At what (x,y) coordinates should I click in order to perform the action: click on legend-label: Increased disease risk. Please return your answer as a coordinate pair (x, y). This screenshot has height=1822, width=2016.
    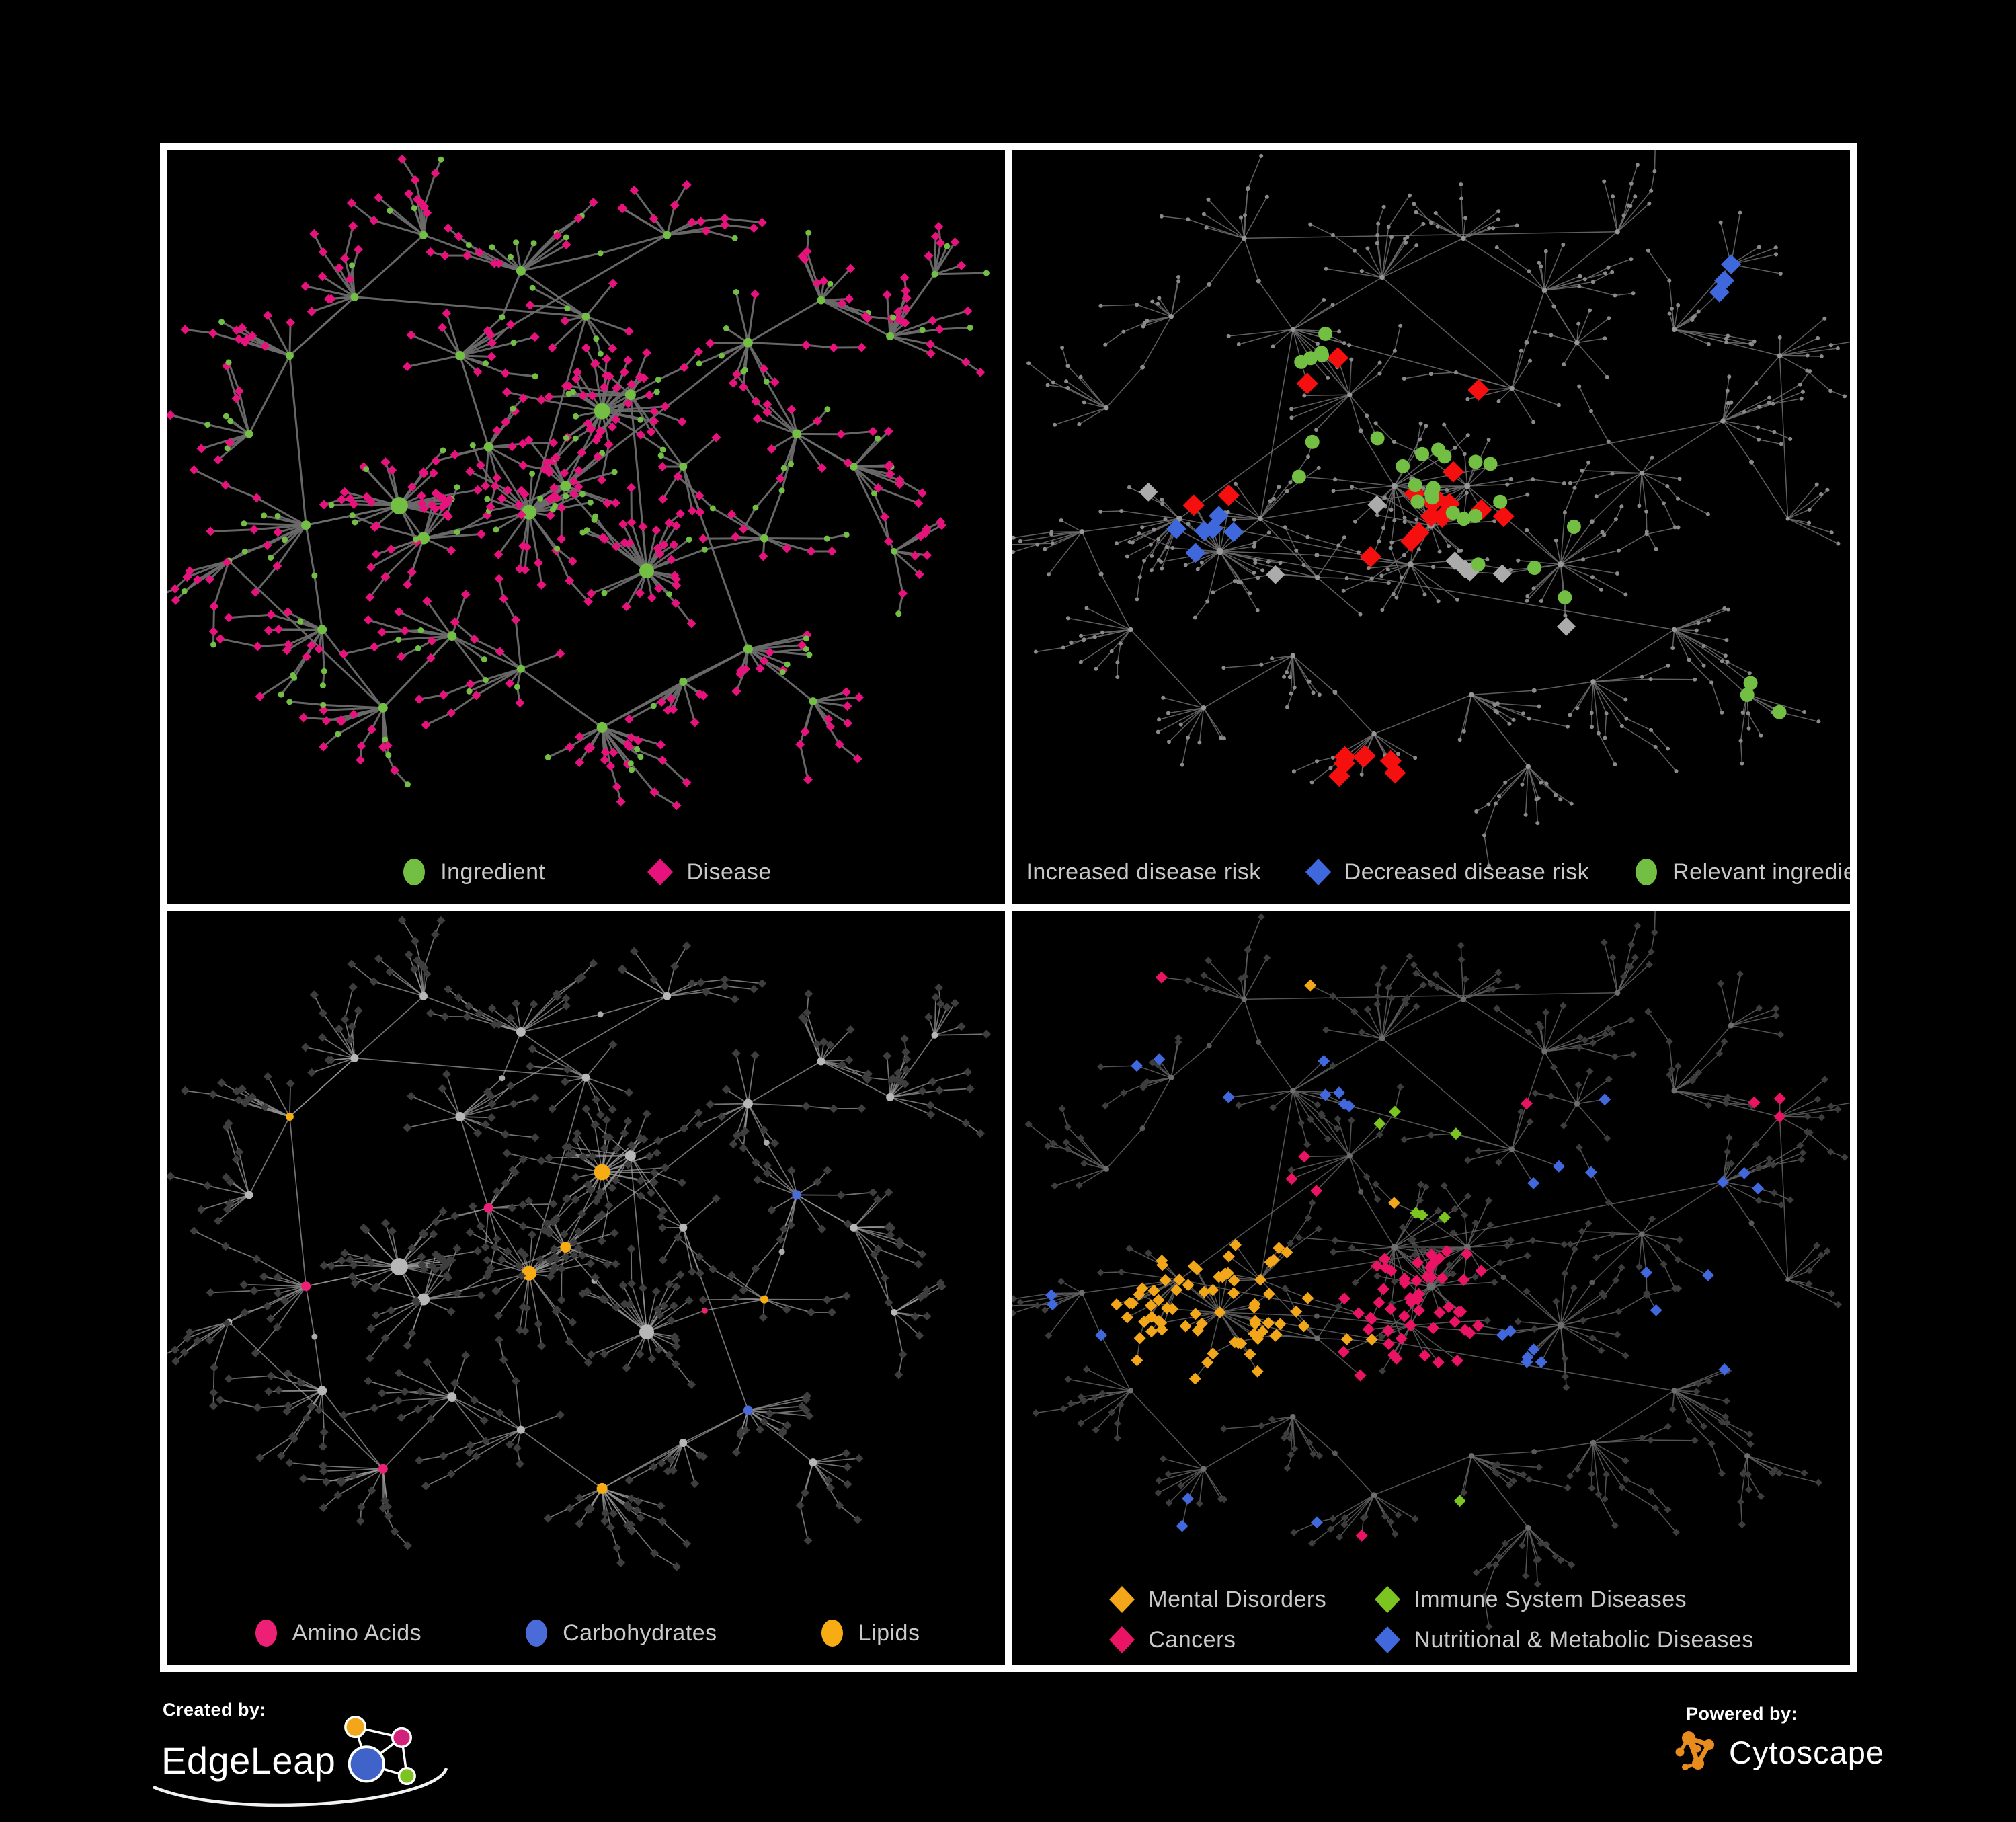
    Looking at the image, I should click on (1143, 872).